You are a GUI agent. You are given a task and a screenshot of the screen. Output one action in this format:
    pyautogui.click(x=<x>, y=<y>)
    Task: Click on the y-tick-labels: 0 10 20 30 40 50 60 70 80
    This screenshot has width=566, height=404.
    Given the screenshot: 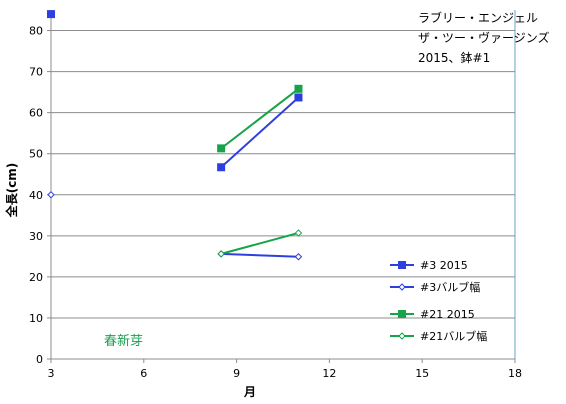 What is the action you would take?
    pyautogui.click(x=36, y=195)
    